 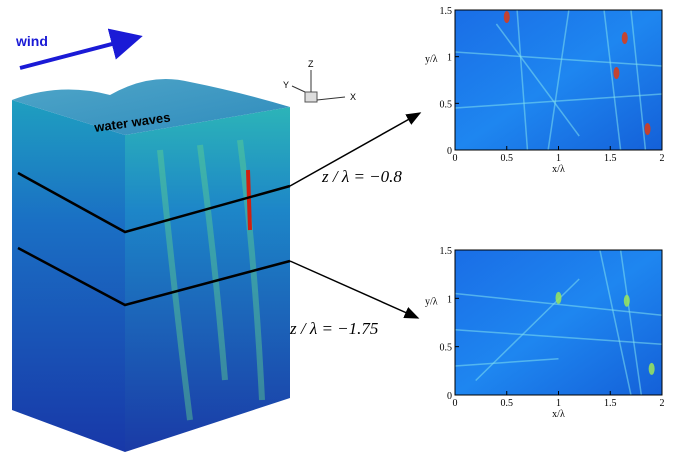 I want to click on block-top, so click(x=151, y=106).